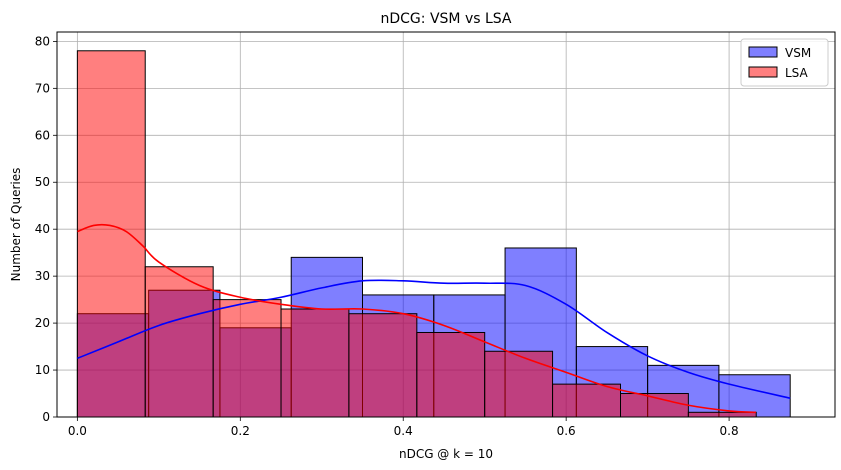 Image resolution: width=841 pixels, height=470 pixels. I want to click on y-tick-label: 40, so click(42, 229).